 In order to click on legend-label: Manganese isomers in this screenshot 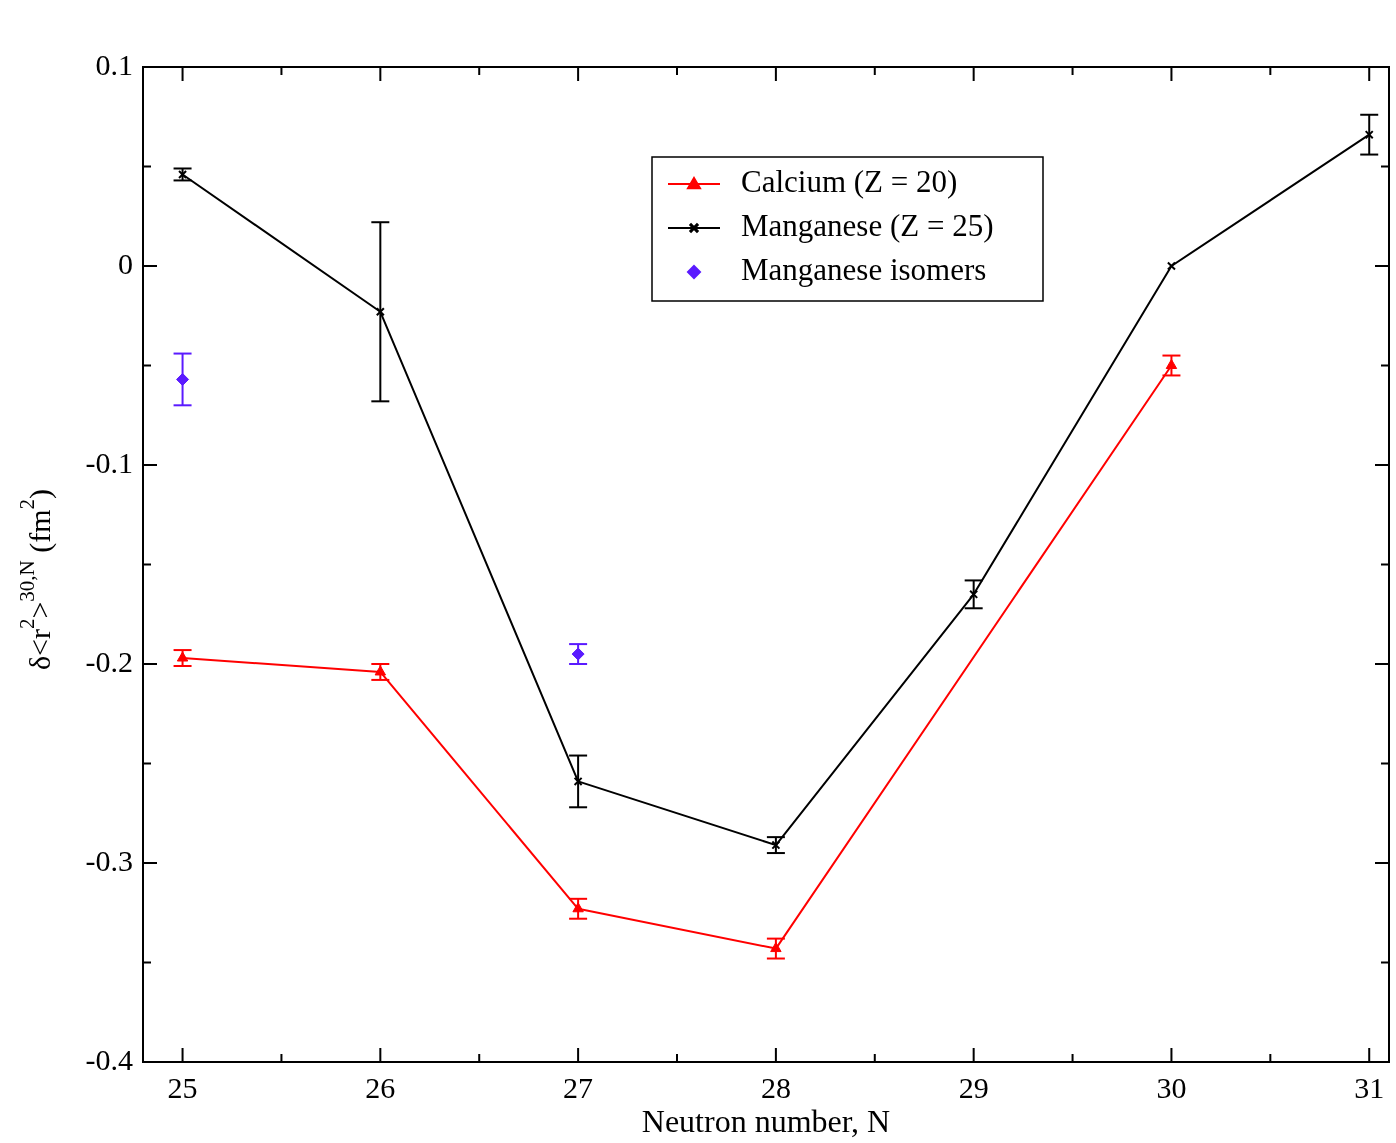, I will do `click(864, 270)`.